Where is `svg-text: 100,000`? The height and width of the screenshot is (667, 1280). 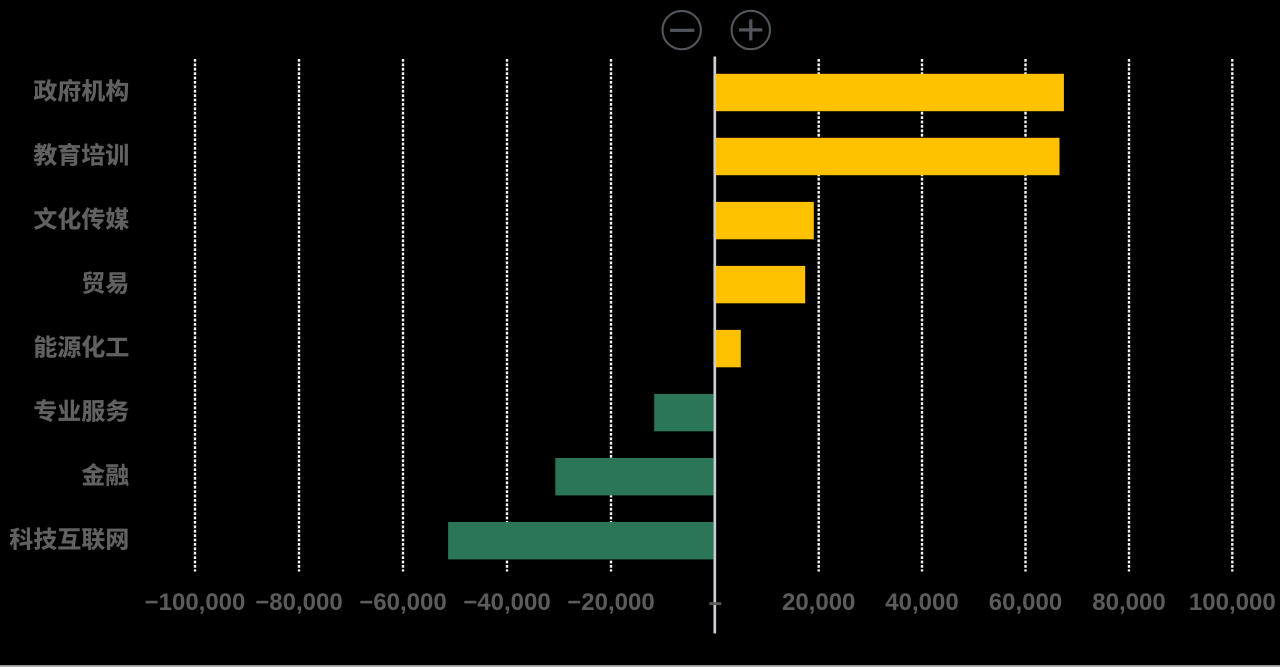
svg-text: 100,000 is located at coordinates (1232, 602).